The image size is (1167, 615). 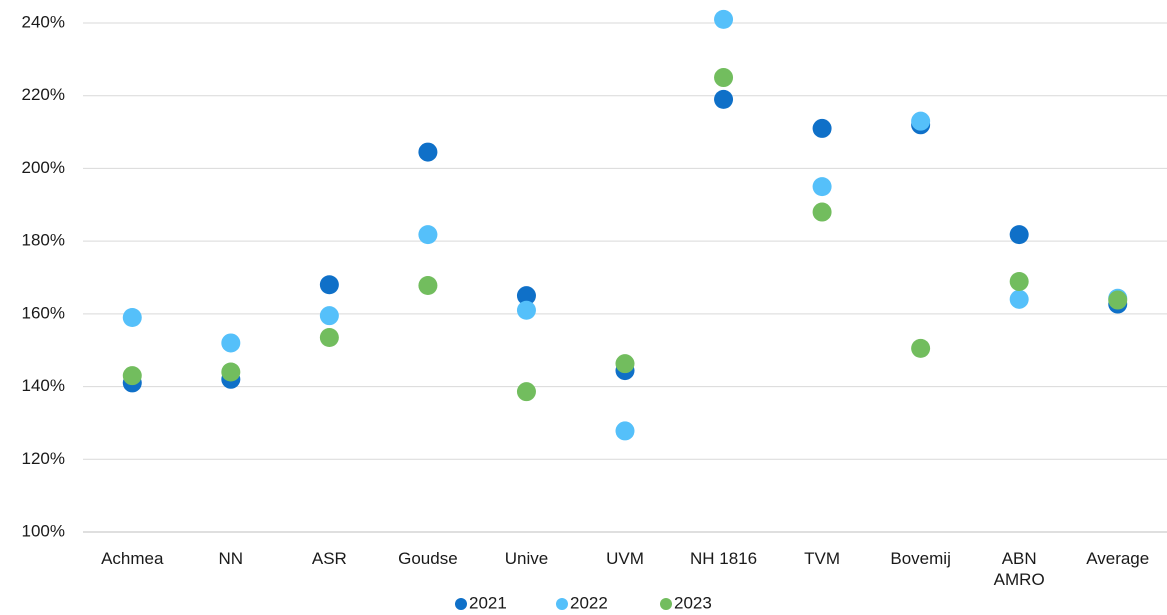 What do you see at coordinates (428, 558) in the screenshot?
I see `x-tick-label: Goudse` at bounding box center [428, 558].